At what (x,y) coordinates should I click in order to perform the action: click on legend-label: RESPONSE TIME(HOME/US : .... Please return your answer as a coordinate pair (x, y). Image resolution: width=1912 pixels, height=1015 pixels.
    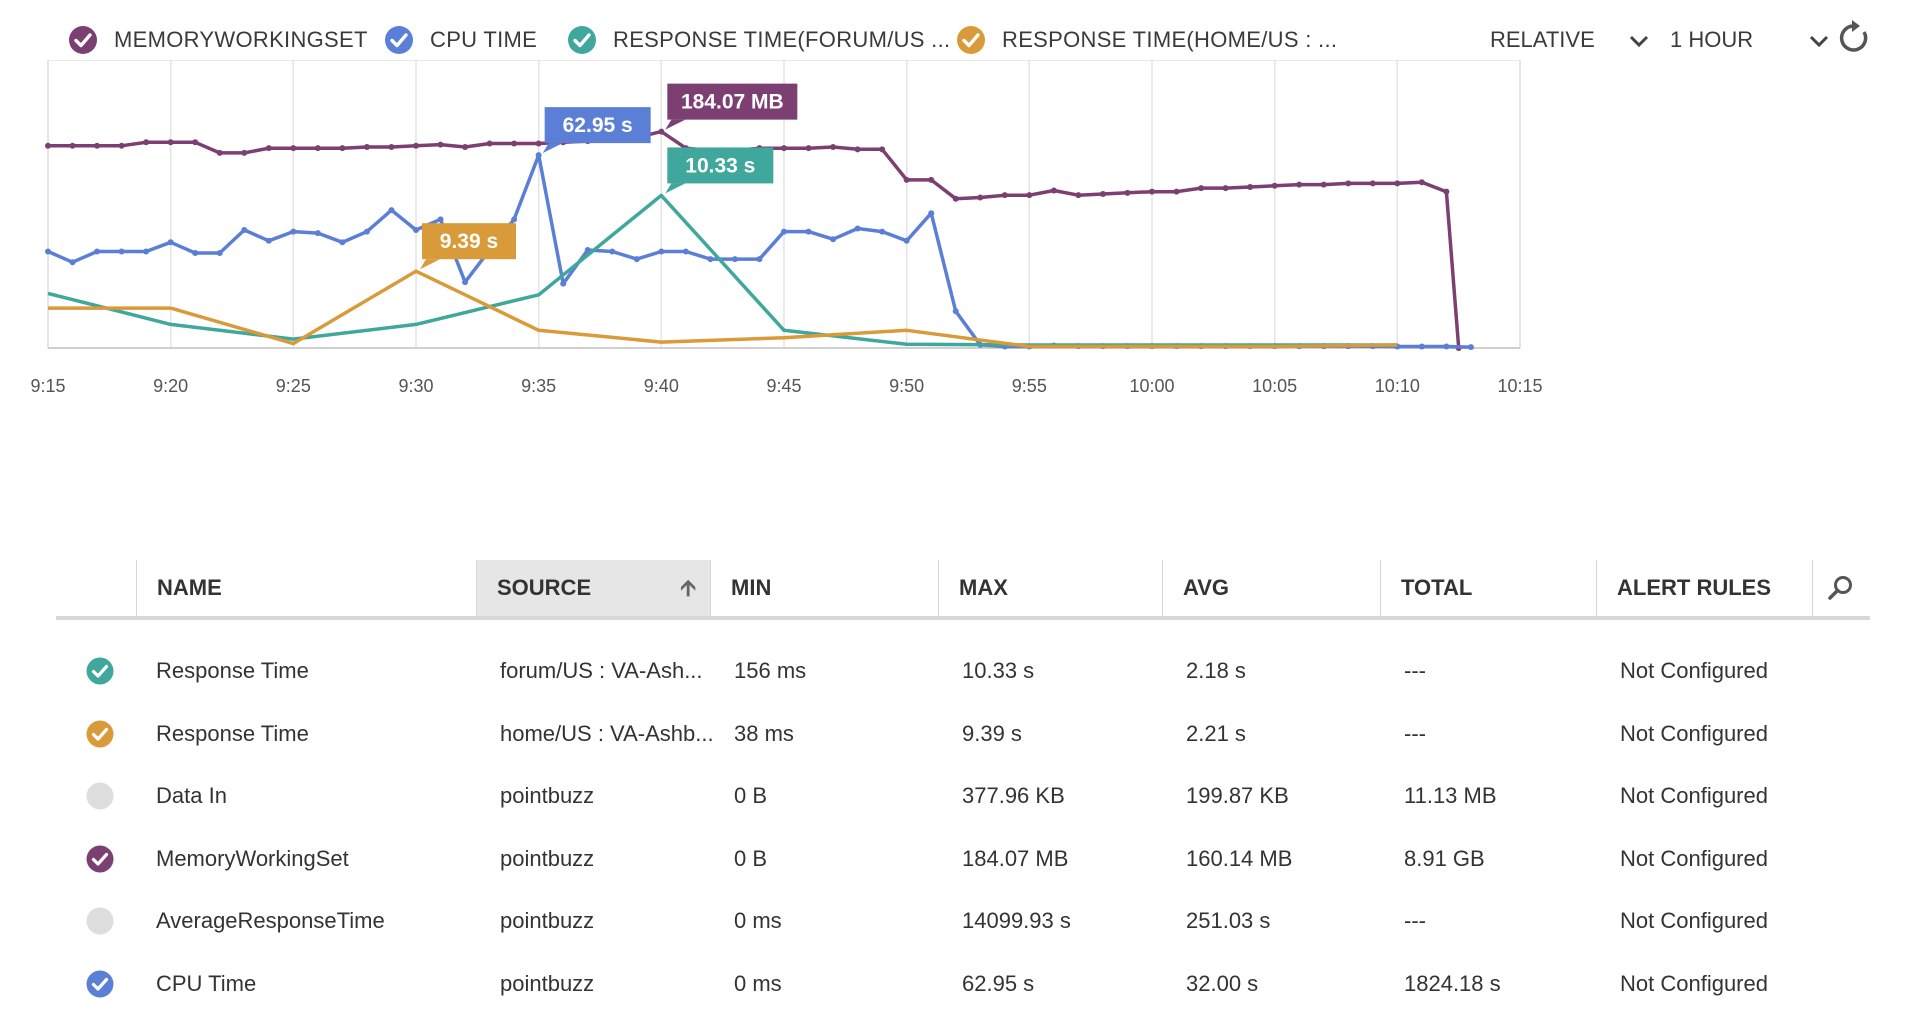
    Looking at the image, I should click on (1169, 40).